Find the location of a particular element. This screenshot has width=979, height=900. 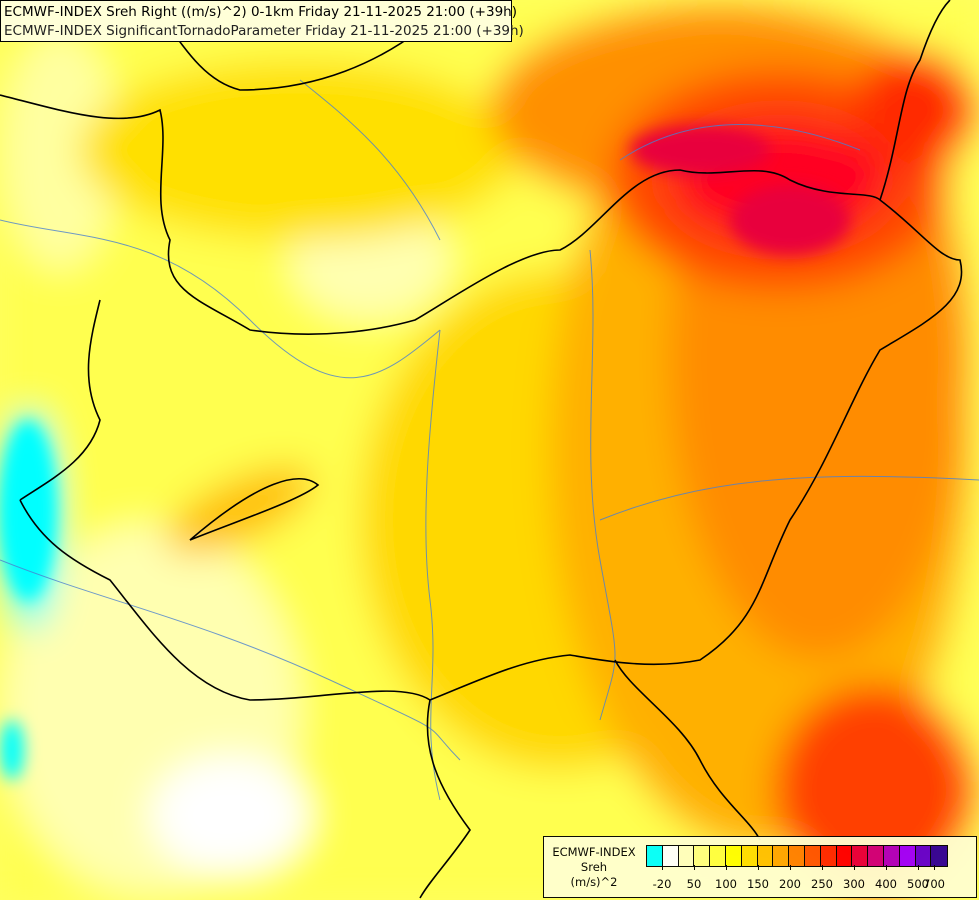

legend-labels: -20 50 100 150 200 250 300 400 500 700 is located at coordinates (807, 880).